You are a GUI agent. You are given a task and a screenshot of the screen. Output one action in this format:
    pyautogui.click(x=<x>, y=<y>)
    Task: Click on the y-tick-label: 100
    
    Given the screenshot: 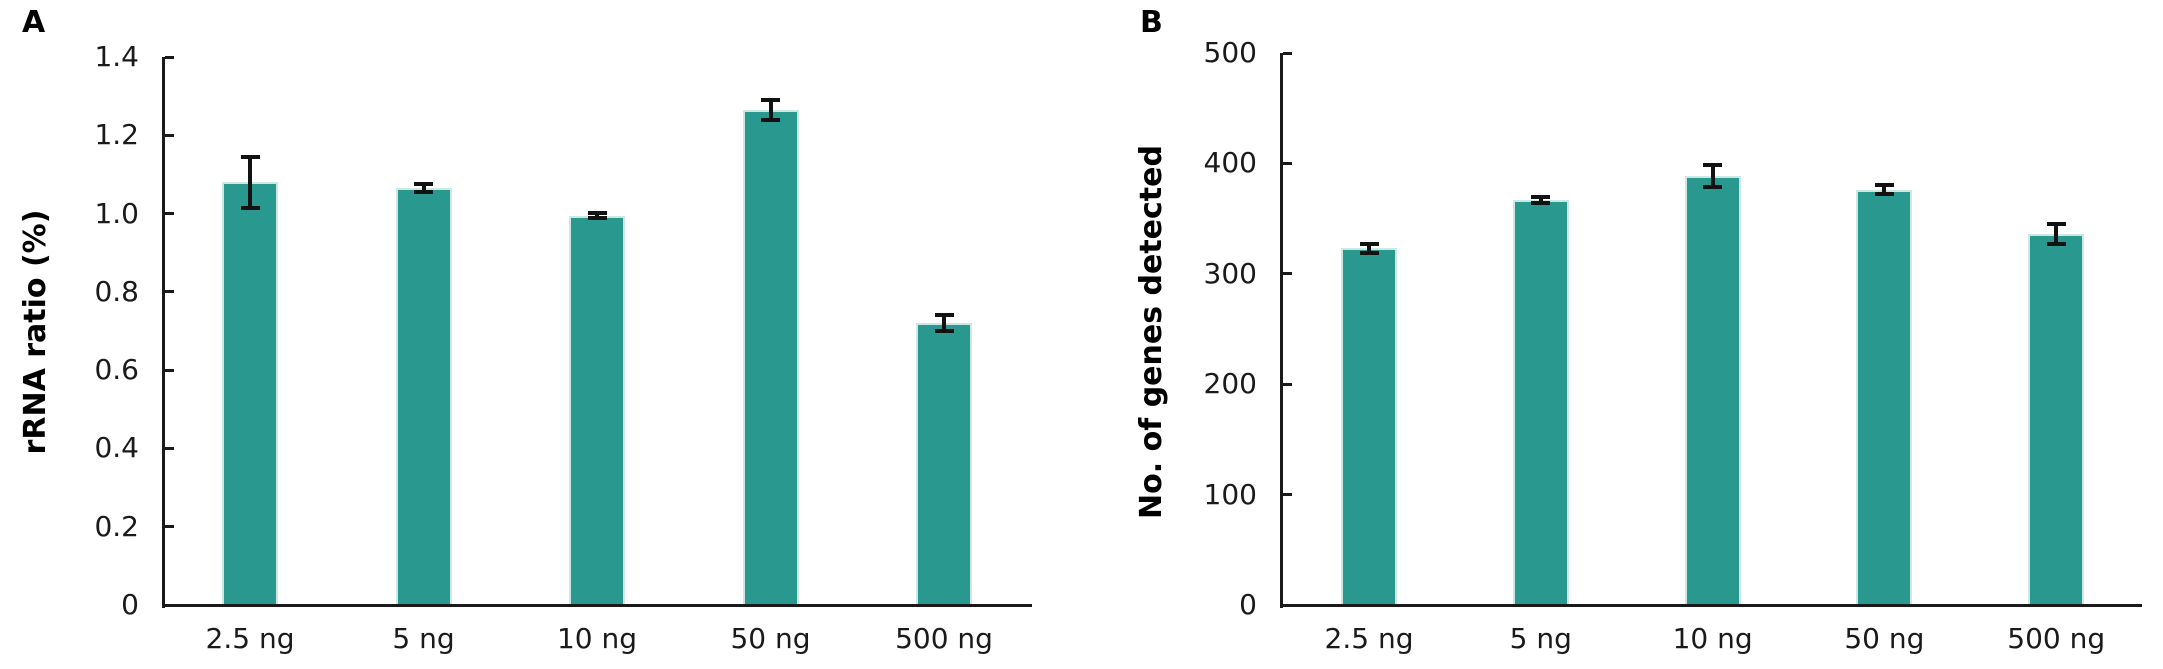 What is the action you would take?
    pyautogui.click(x=1230, y=494)
    